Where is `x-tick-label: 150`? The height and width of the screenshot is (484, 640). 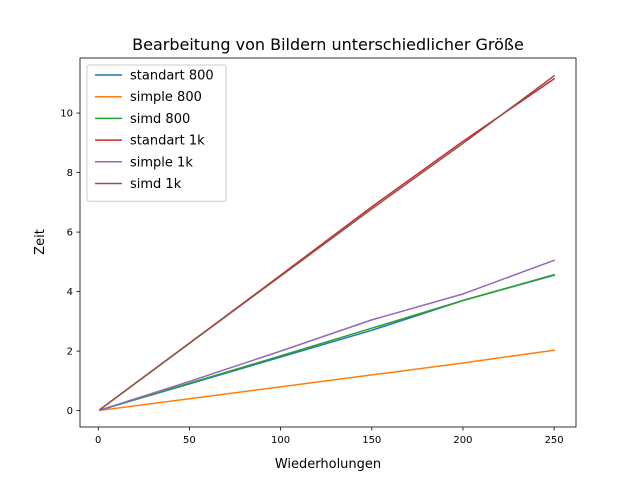 x-tick-label: 150 is located at coordinates (371, 440).